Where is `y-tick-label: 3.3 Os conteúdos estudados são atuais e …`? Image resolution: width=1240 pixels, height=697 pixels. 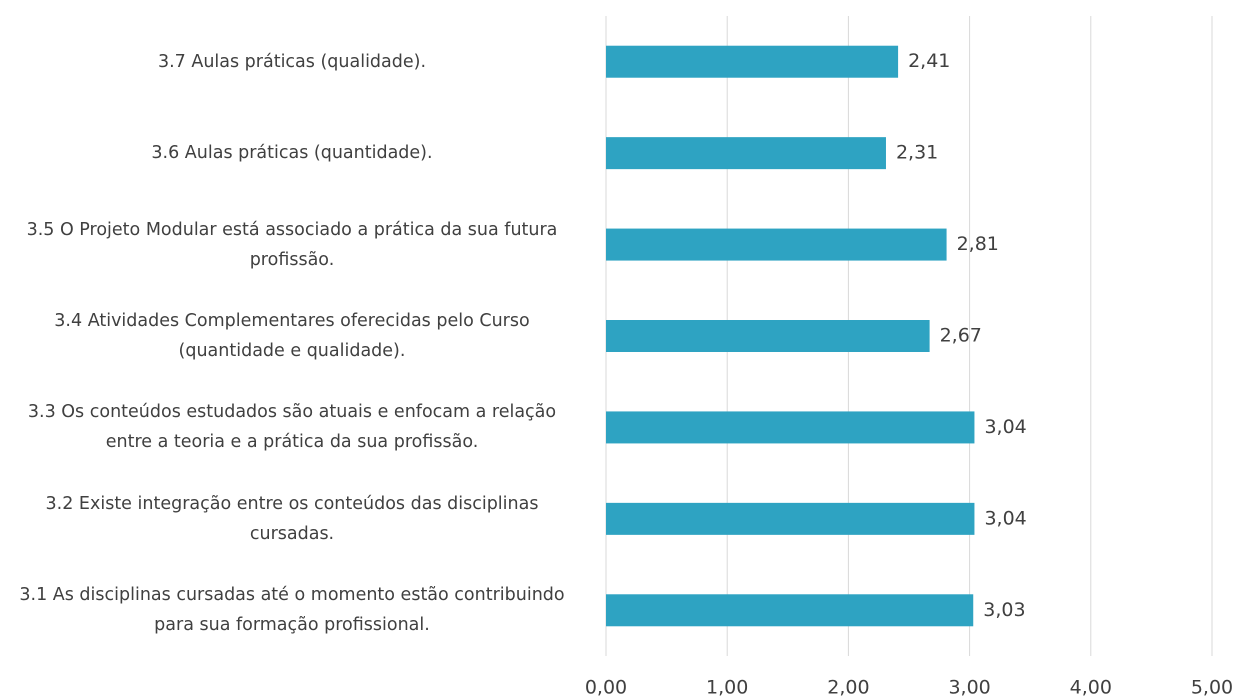
y-tick-label: 3.3 Os conteúdos estudados são atuais e … is located at coordinates (292, 427).